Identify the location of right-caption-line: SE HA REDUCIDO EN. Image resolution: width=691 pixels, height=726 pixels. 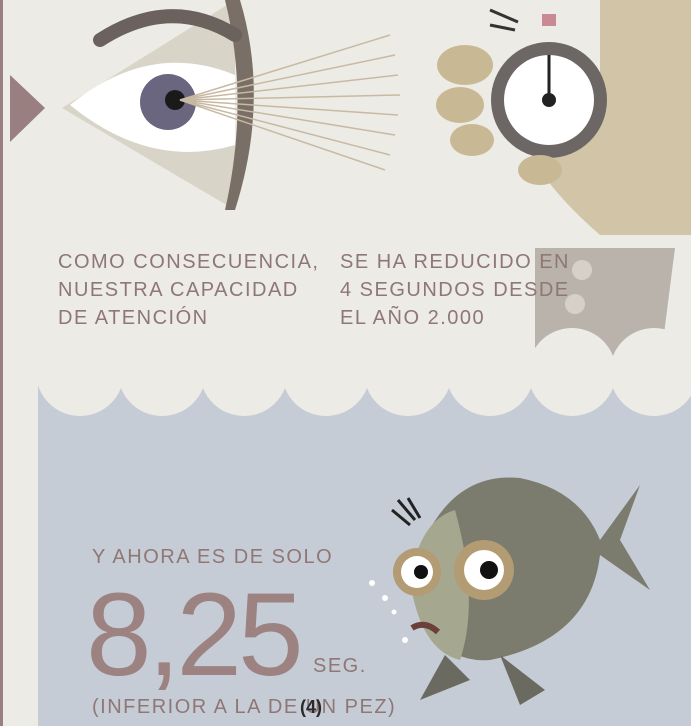
(455, 262).